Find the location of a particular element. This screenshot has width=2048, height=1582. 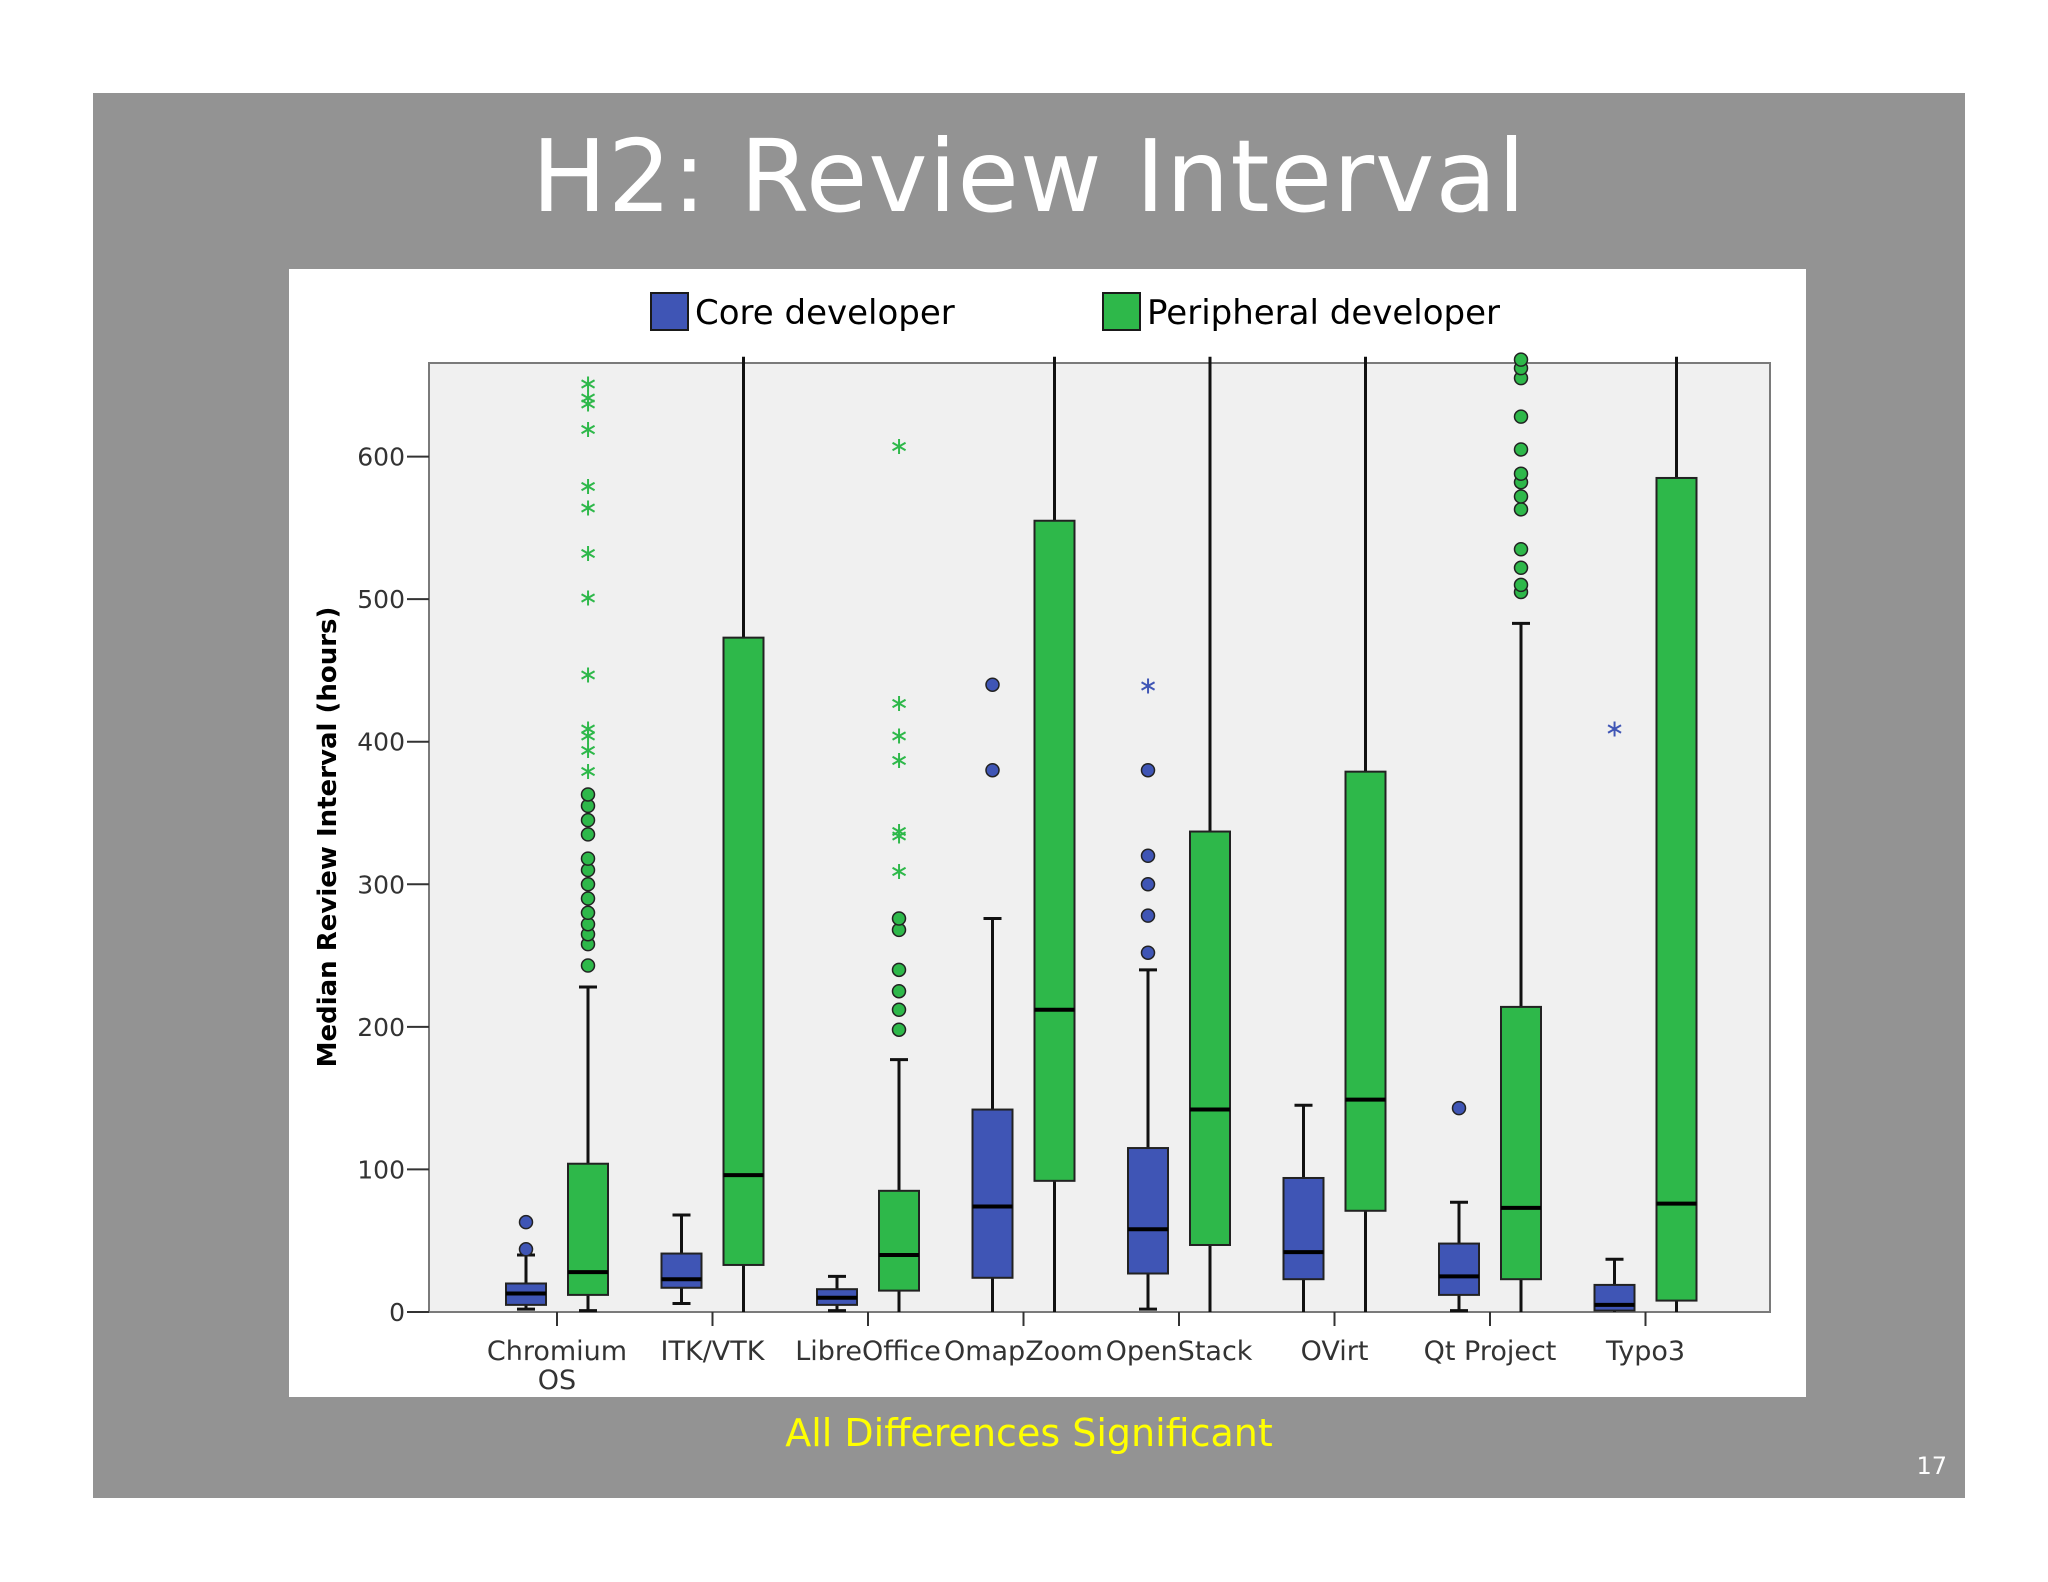

legend-swatch-peripheral is located at coordinates (1121, 311).